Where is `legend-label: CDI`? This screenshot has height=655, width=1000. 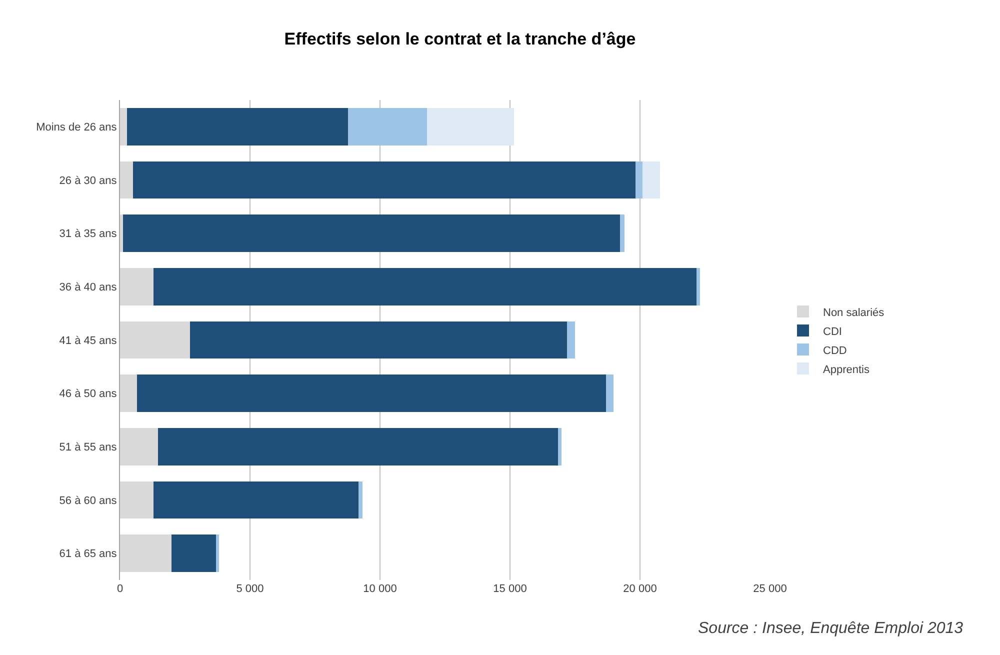 legend-label: CDI is located at coordinates (832, 332).